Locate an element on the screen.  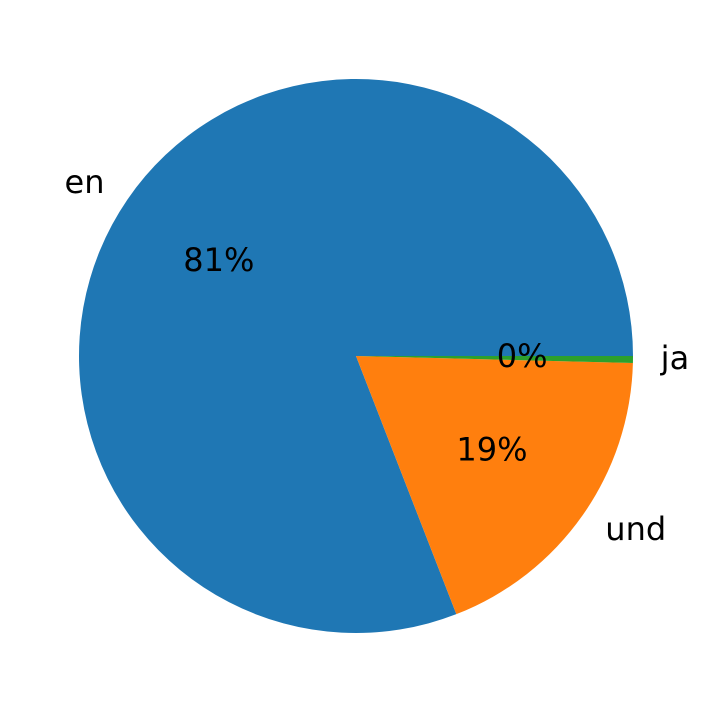
slice-label: en is located at coordinates (85, 182).